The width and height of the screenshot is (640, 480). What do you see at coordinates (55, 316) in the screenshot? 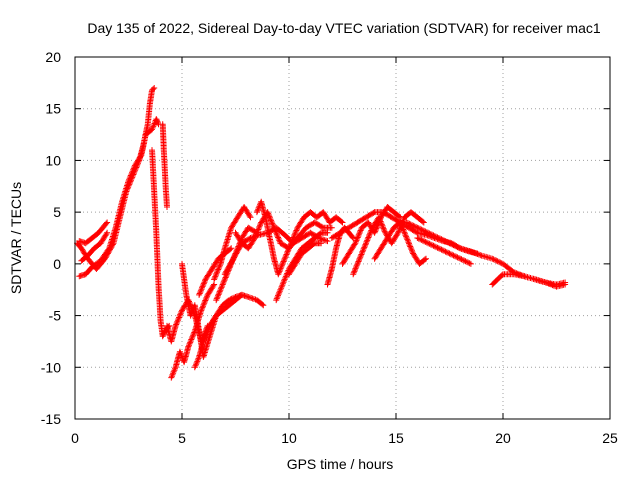
I see `y-tick-label: -5` at bounding box center [55, 316].